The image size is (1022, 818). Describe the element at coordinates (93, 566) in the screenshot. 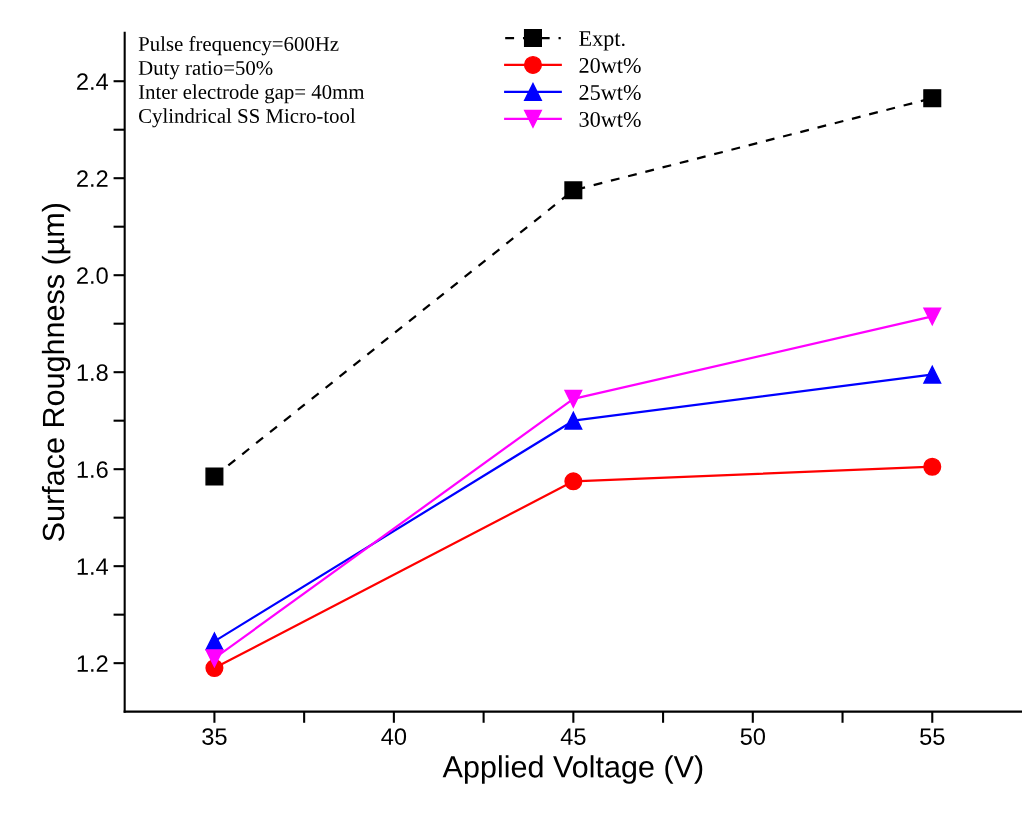

I see `y-tick-label: 1.4` at that location.